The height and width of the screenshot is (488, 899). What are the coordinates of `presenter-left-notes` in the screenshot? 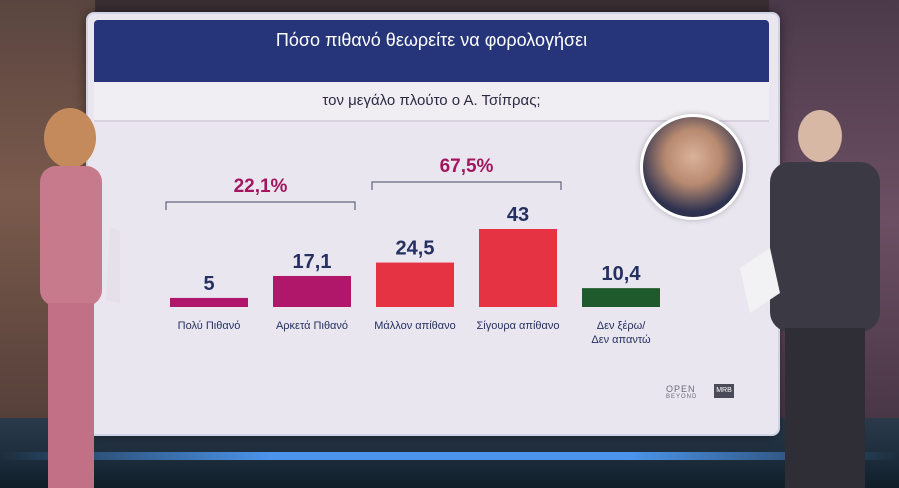 It's located at (113, 265).